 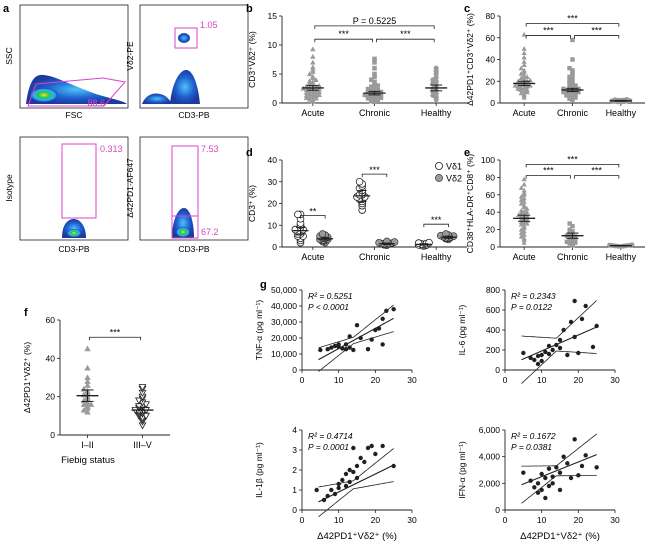 I want to click on stat-label: R² = 0.1672, so click(x=533, y=436).